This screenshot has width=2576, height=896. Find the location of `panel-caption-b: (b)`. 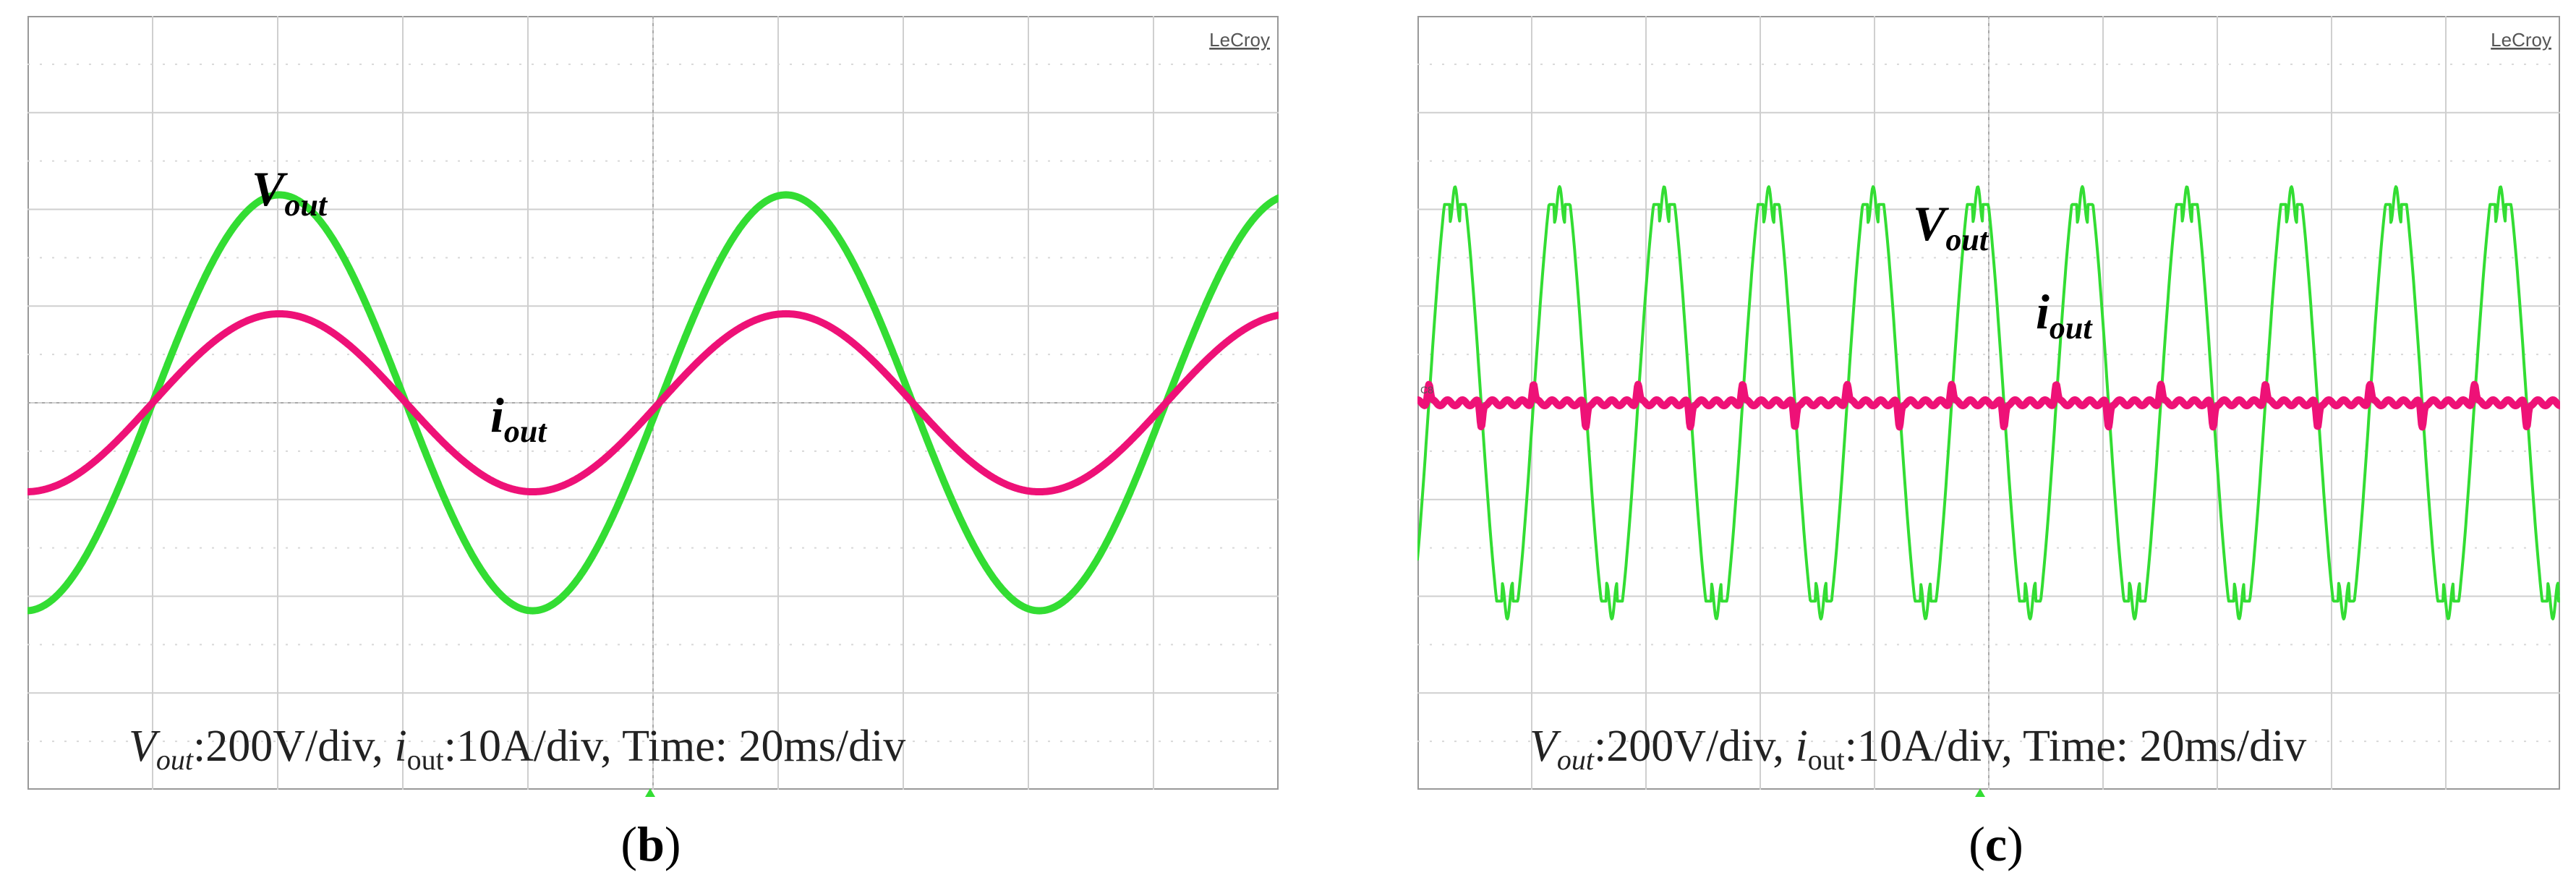

panel-caption-b: (b) is located at coordinates (650, 843).